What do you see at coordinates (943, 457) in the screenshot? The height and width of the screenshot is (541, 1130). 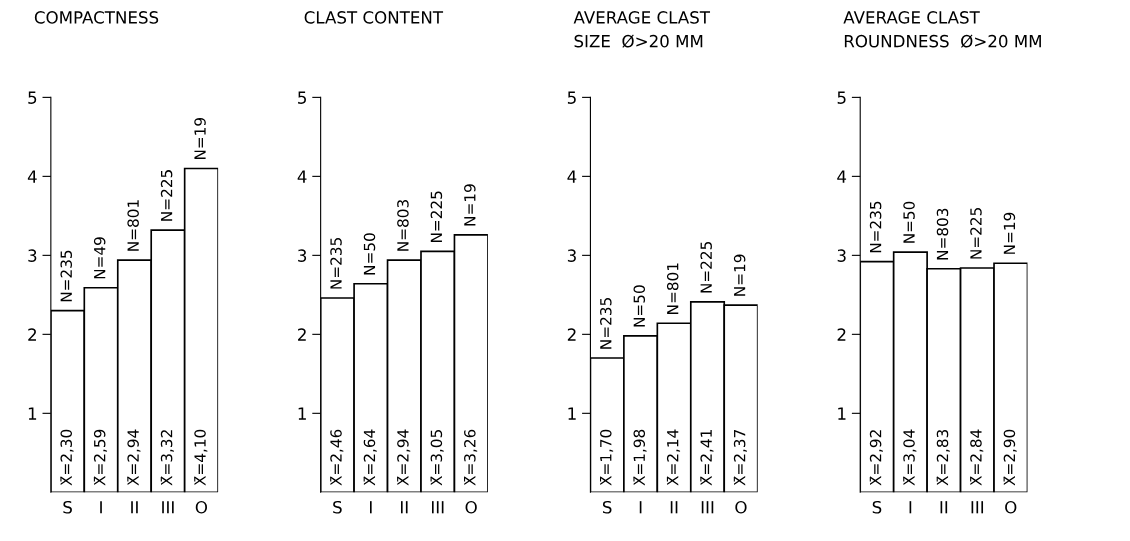 I see `data-label: X̄=2,83` at bounding box center [943, 457].